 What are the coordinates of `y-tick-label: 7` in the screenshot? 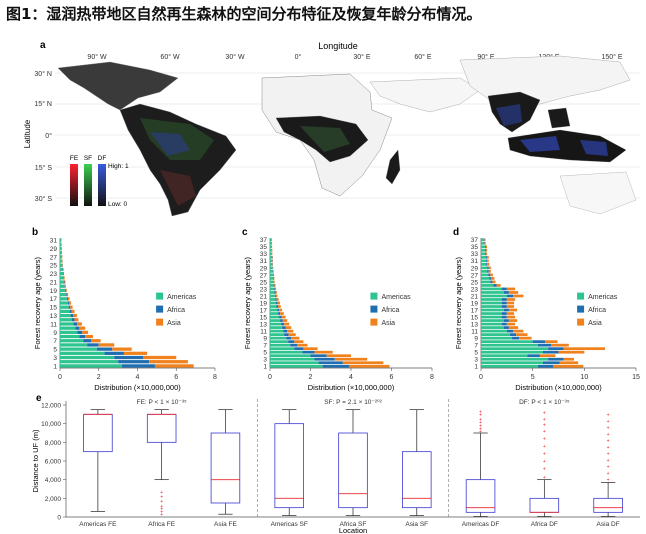 It's located at (55, 341).